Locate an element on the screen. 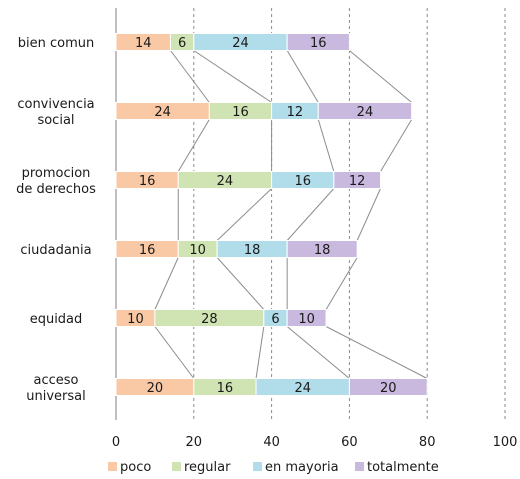  category-label: ciudadania is located at coordinates (55, 250).